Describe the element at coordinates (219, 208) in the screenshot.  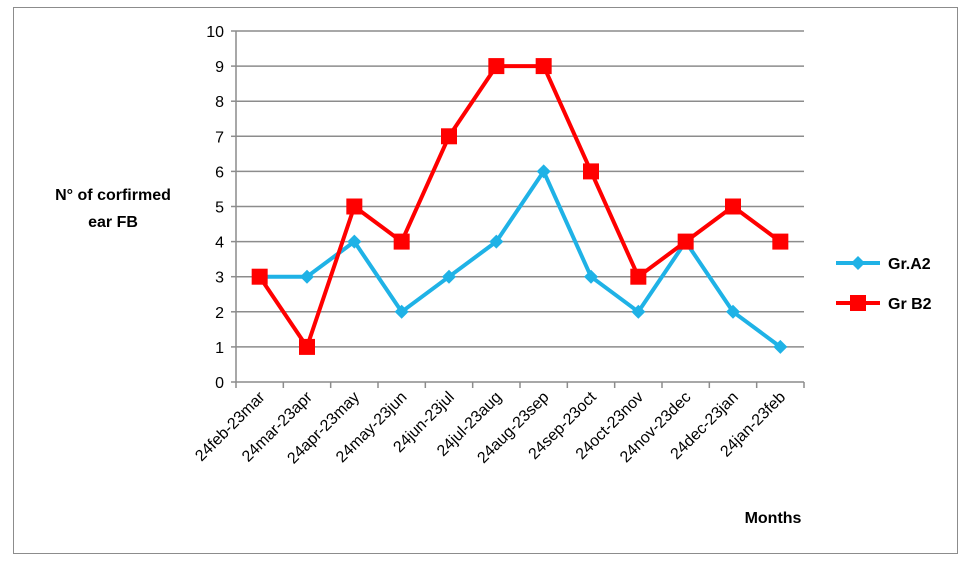
I see `y-tick-label: 5` at that location.